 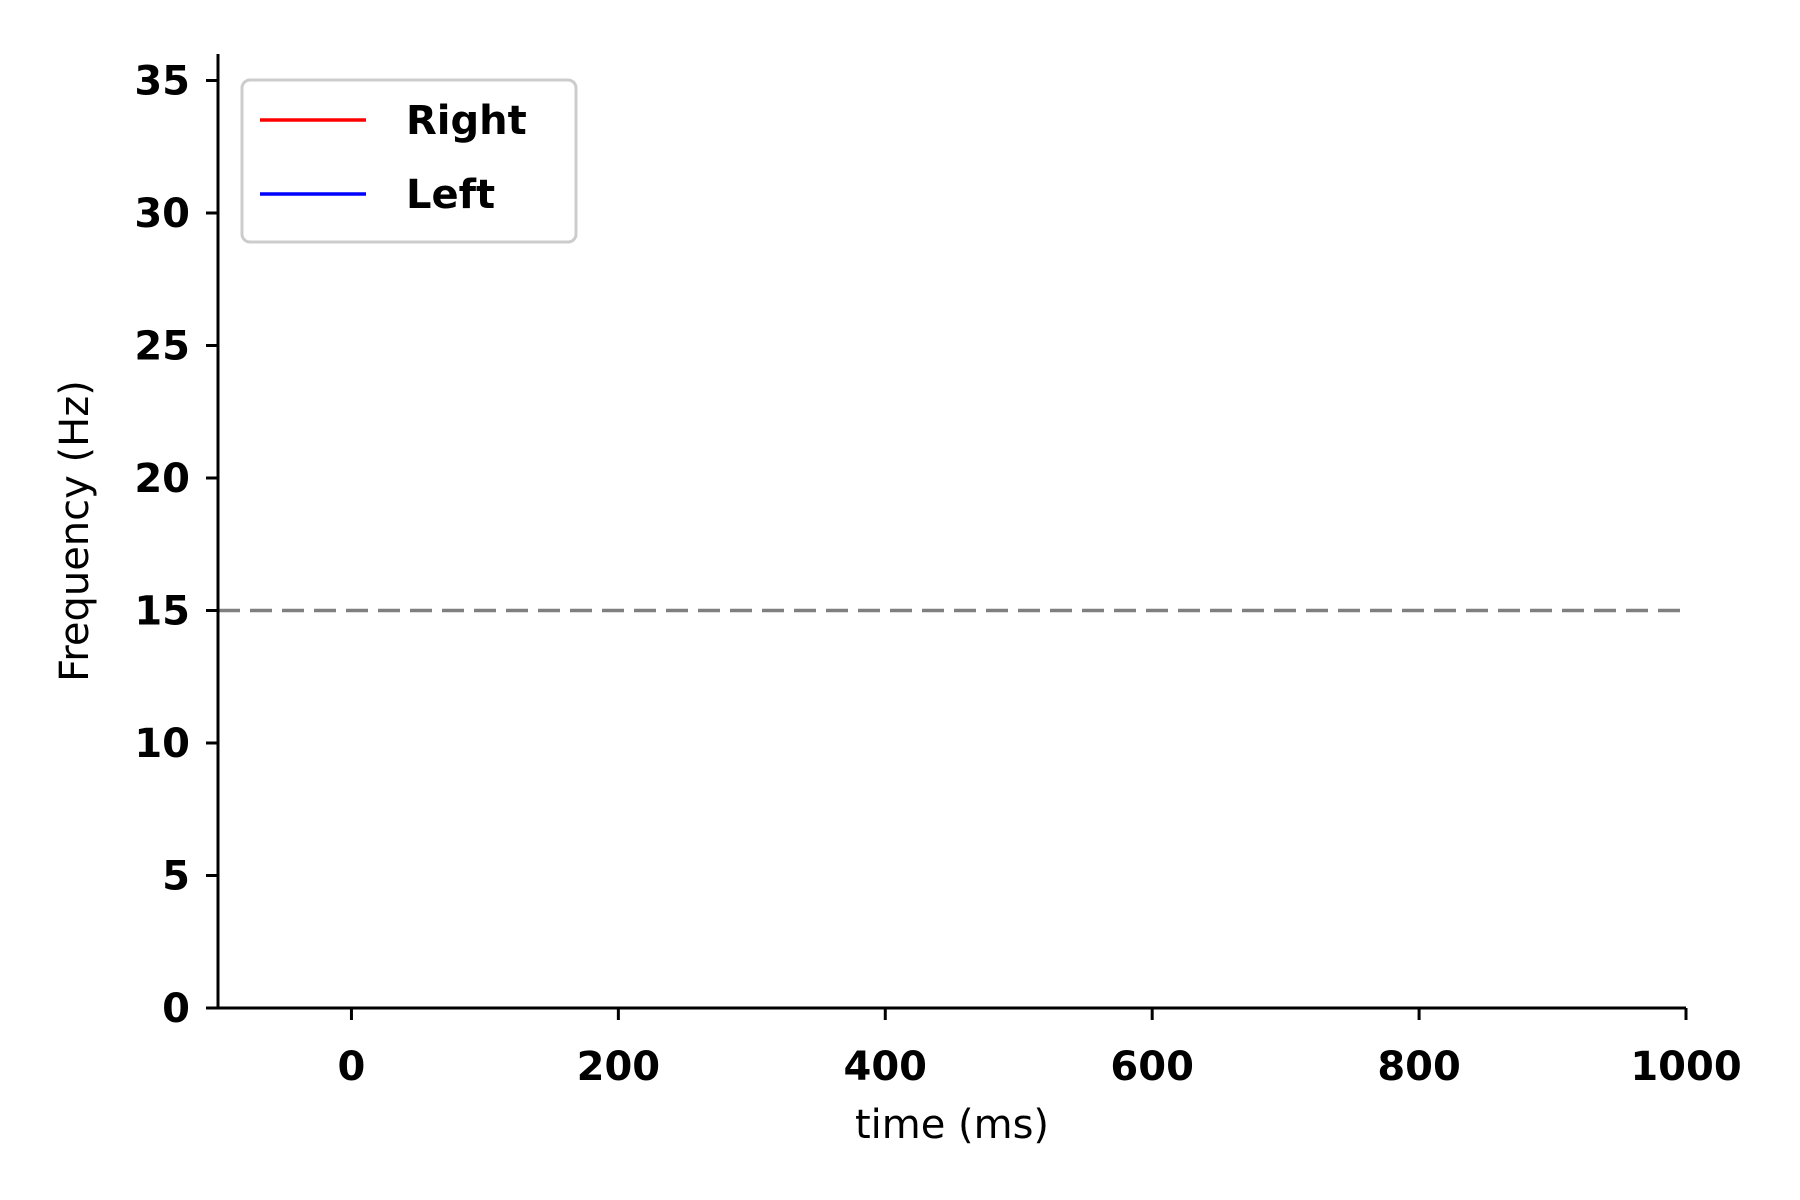 I want to click on y-tick-label: 10, so click(x=162, y=744).